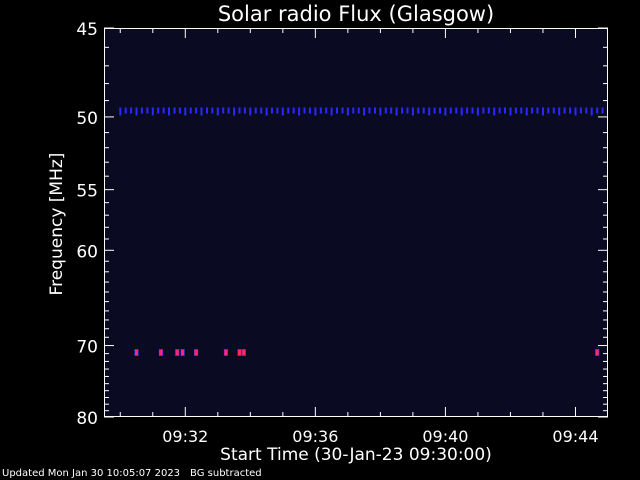 This screenshot has height=480, width=640. What do you see at coordinates (356, 14) in the screenshot?
I see `chart-title: Solar radio Flux (Glasgow)` at bounding box center [356, 14].